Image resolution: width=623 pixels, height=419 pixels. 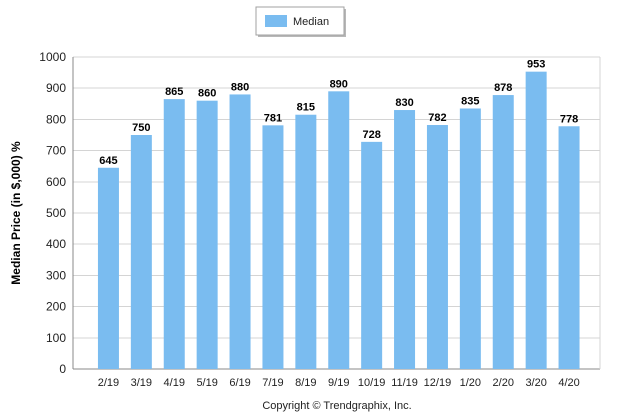 What do you see at coordinates (470, 101) in the screenshot?
I see `data-label: 835` at bounding box center [470, 101].